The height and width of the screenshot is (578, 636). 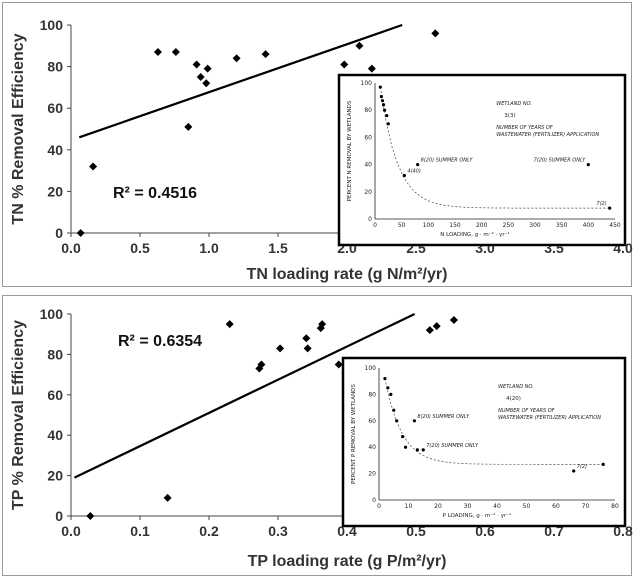 I want to click on tn-y-tick-label: 100, so click(x=52, y=25).